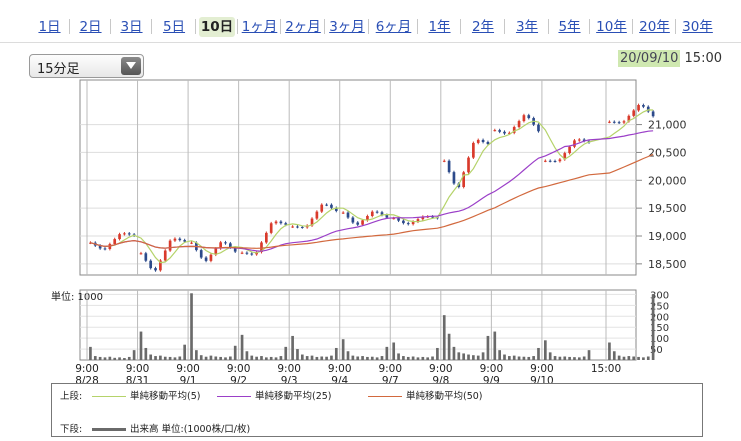 The image size is (741, 441). Describe the element at coordinates (190, 429) in the screenshot. I see `legend-volume-label: 出来高 単位:(1000株/口/枚)` at that location.